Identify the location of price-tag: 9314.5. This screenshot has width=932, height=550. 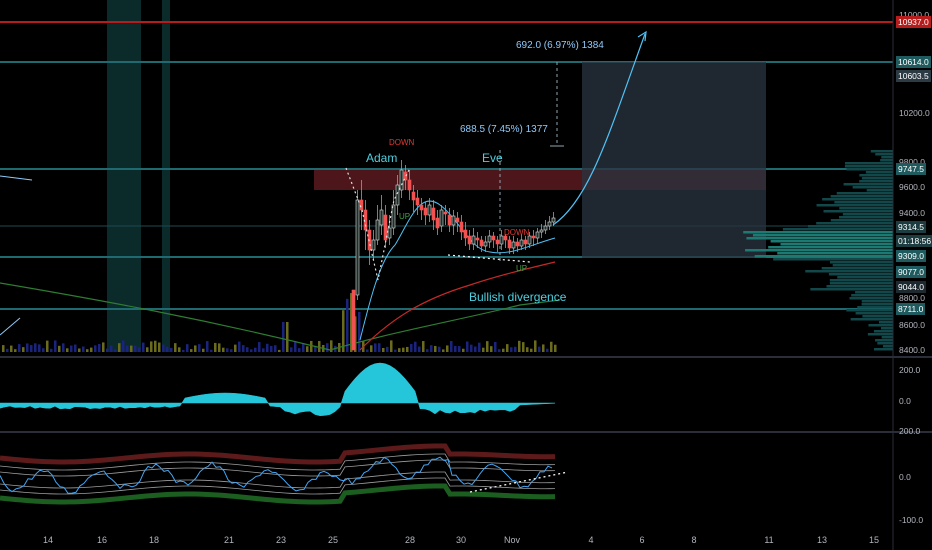
(911, 227).